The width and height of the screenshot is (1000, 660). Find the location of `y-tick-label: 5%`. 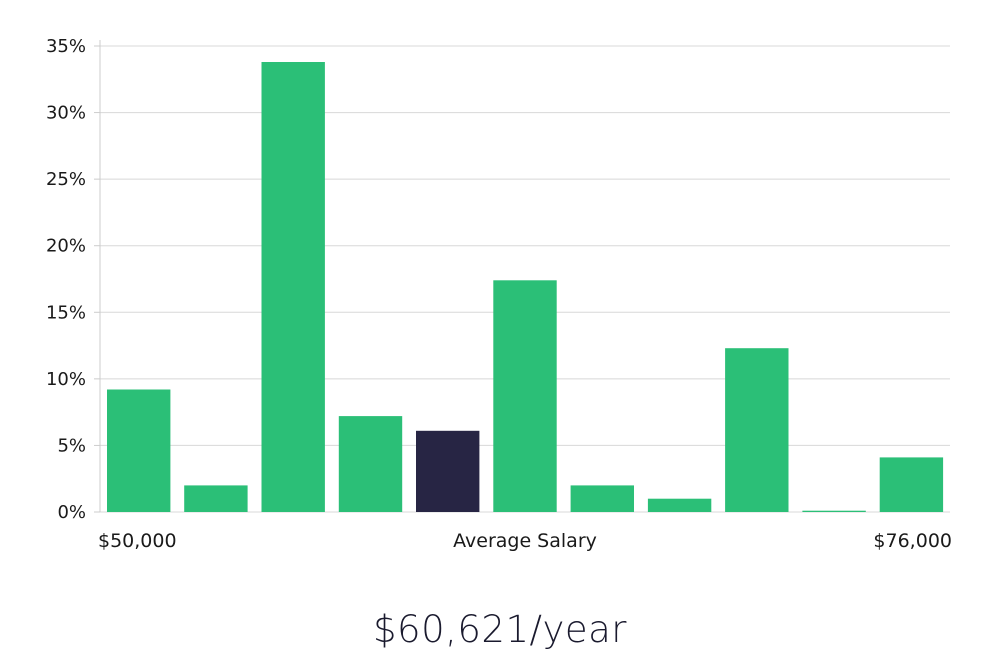

y-tick-label: 5% is located at coordinates (71, 445).